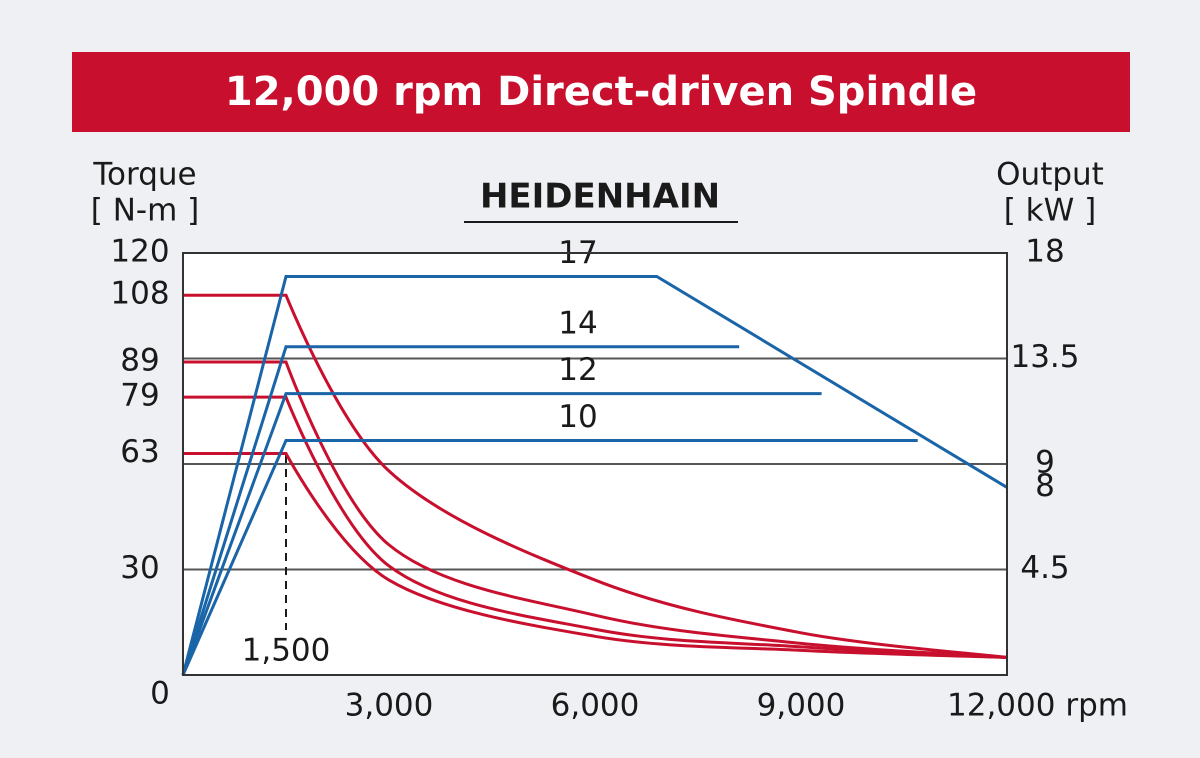 This screenshot has width=1200, height=758. What do you see at coordinates (139, 361) in the screenshot?
I see `y-tick-label: 89` at bounding box center [139, 361].